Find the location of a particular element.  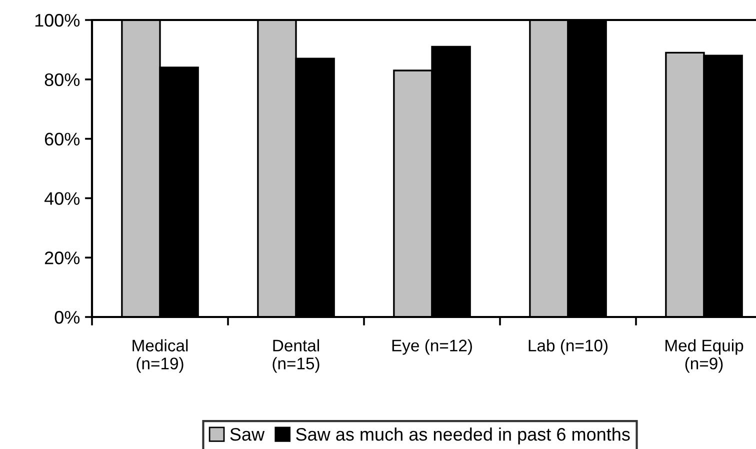

y-tick-label: 0% is located at coordinates (67, 317).